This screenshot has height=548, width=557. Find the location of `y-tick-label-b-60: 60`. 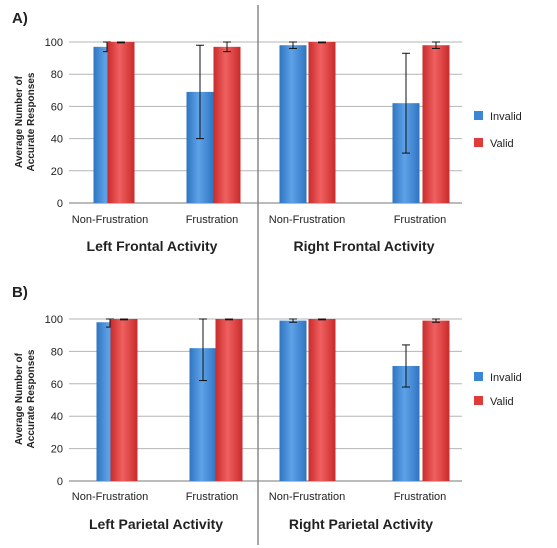

y-tick-label-b-60: 60 is located at coordinates (57, 385).